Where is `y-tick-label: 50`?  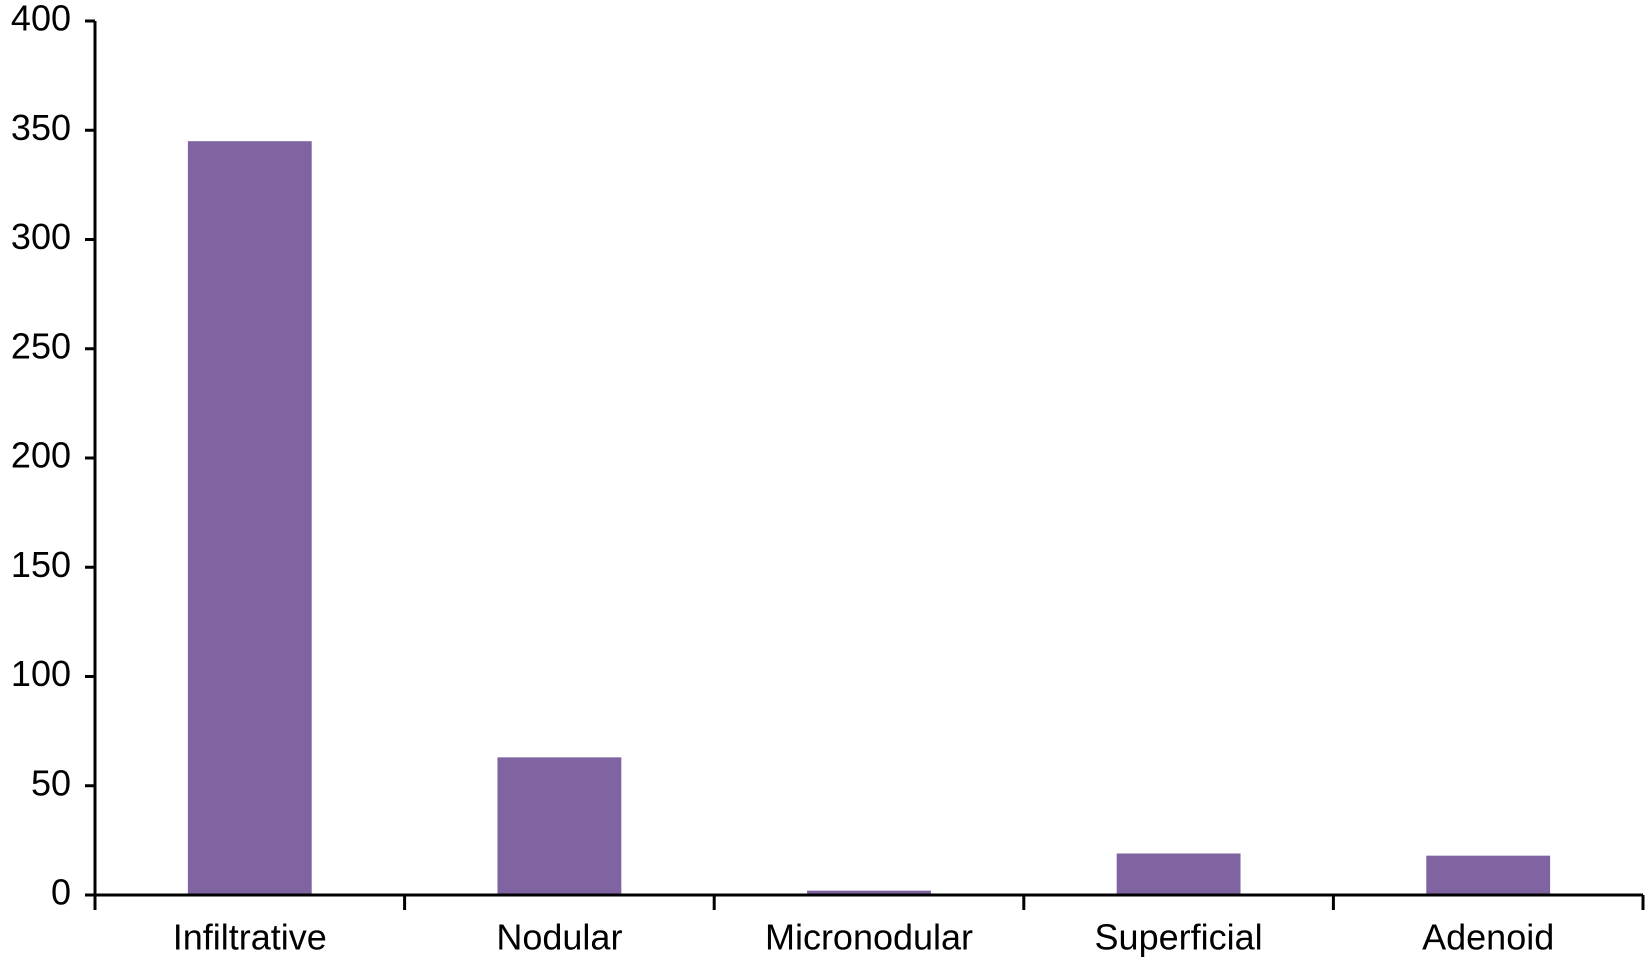
y-tick-label: 50 is located at coordinates (51, 782).